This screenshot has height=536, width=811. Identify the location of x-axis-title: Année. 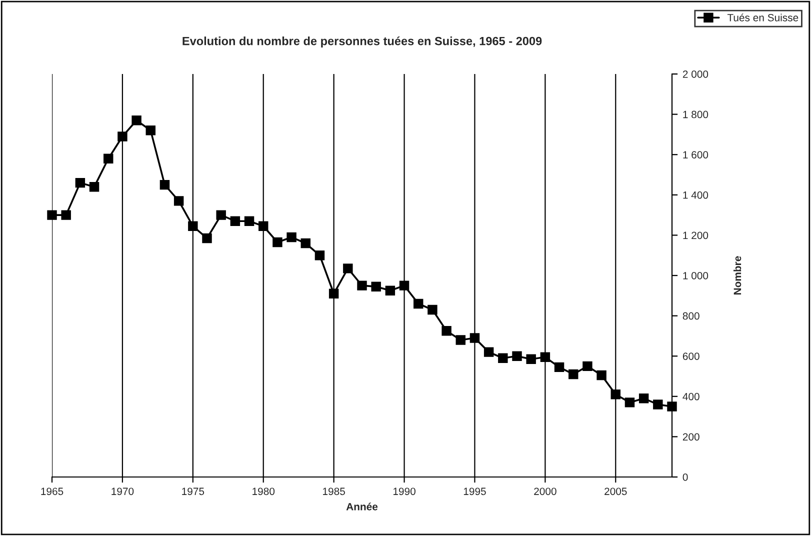
(362, 506).